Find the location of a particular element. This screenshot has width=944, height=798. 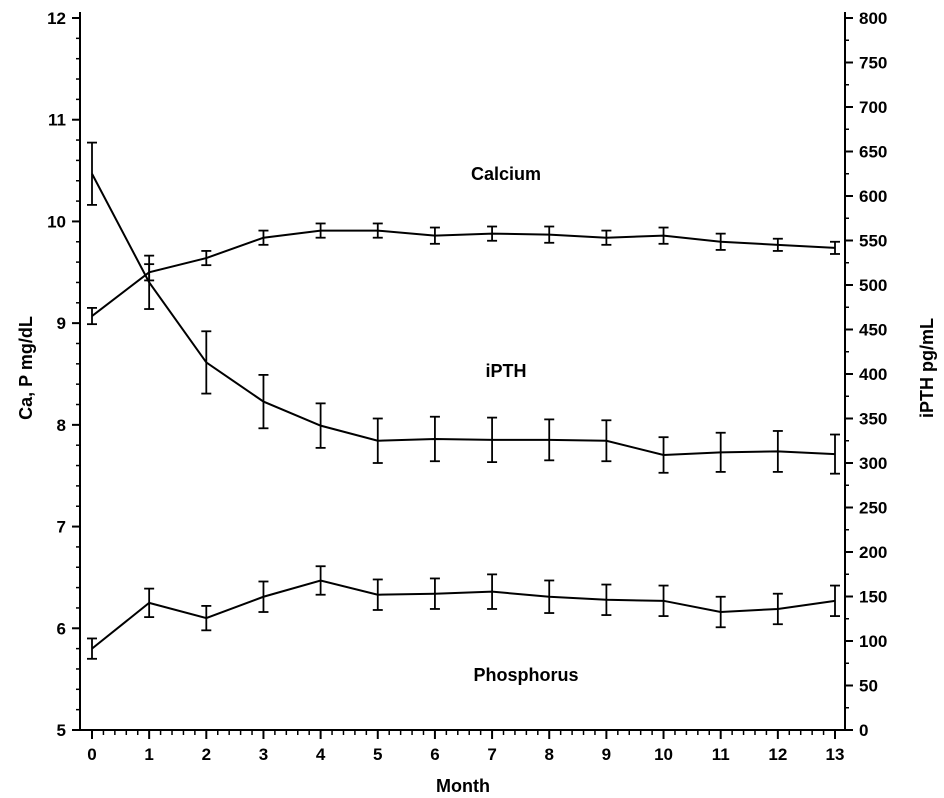

series-label-phosphorus: Phosphorus is located at coordinates (525, 675).